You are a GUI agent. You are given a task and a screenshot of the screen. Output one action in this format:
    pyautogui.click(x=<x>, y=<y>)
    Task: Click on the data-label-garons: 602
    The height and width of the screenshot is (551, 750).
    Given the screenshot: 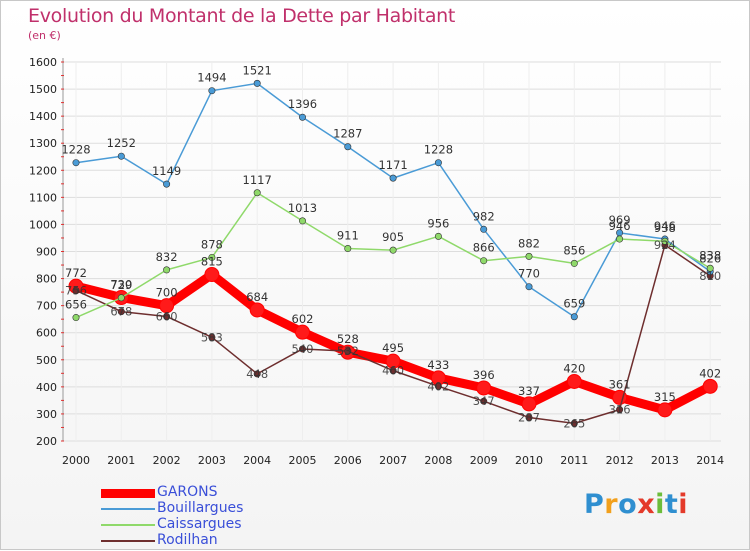 What is the action you would take?
    pyautogui.click(x=303, y=319)
    